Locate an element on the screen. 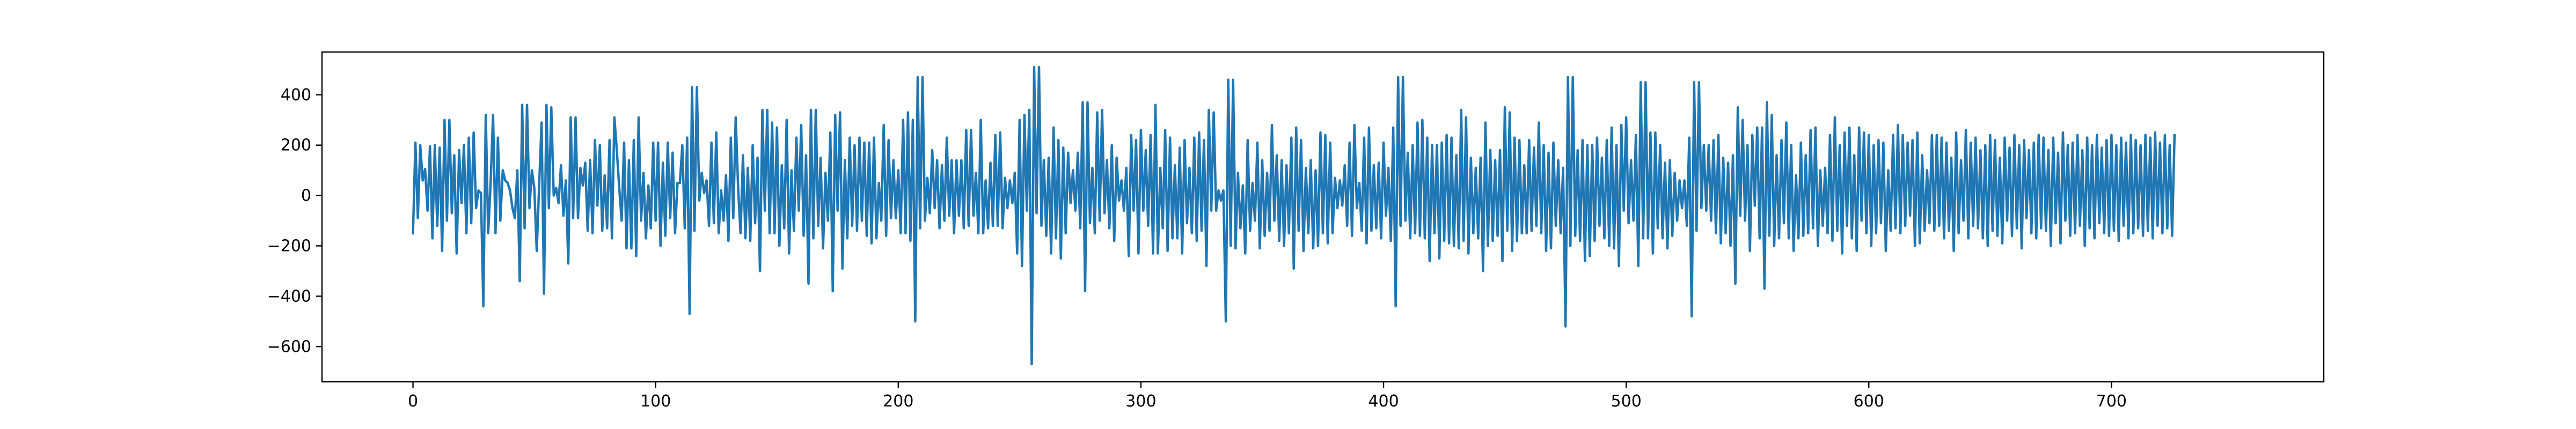  x-tick-label: 200 is located at coordinates (898, 401).